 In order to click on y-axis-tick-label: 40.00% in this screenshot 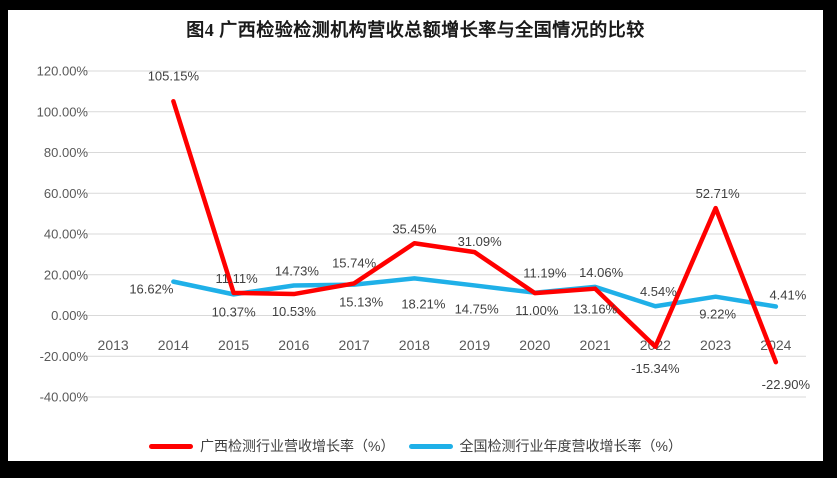, I will do `click(66, 234)`.